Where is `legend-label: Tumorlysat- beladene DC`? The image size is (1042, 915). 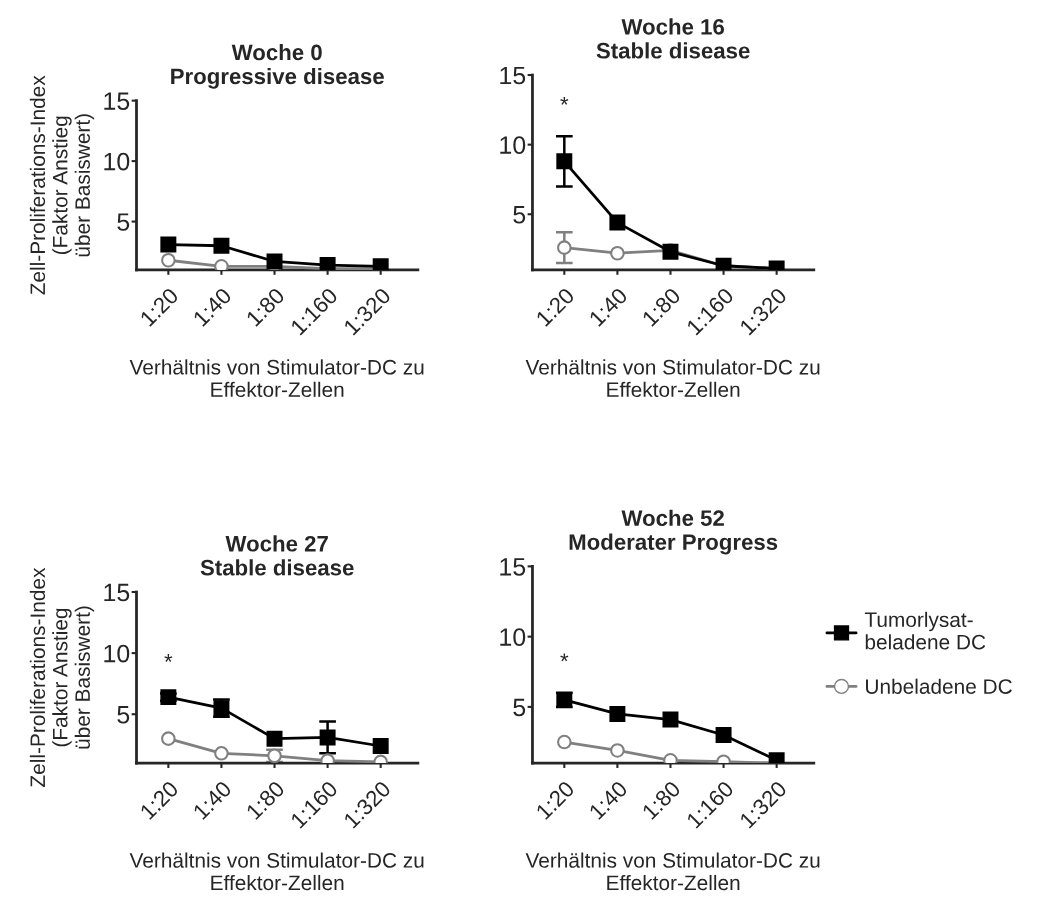 legend-label: Tumorlysat- beladene DC is located at coordinates (925, 630).